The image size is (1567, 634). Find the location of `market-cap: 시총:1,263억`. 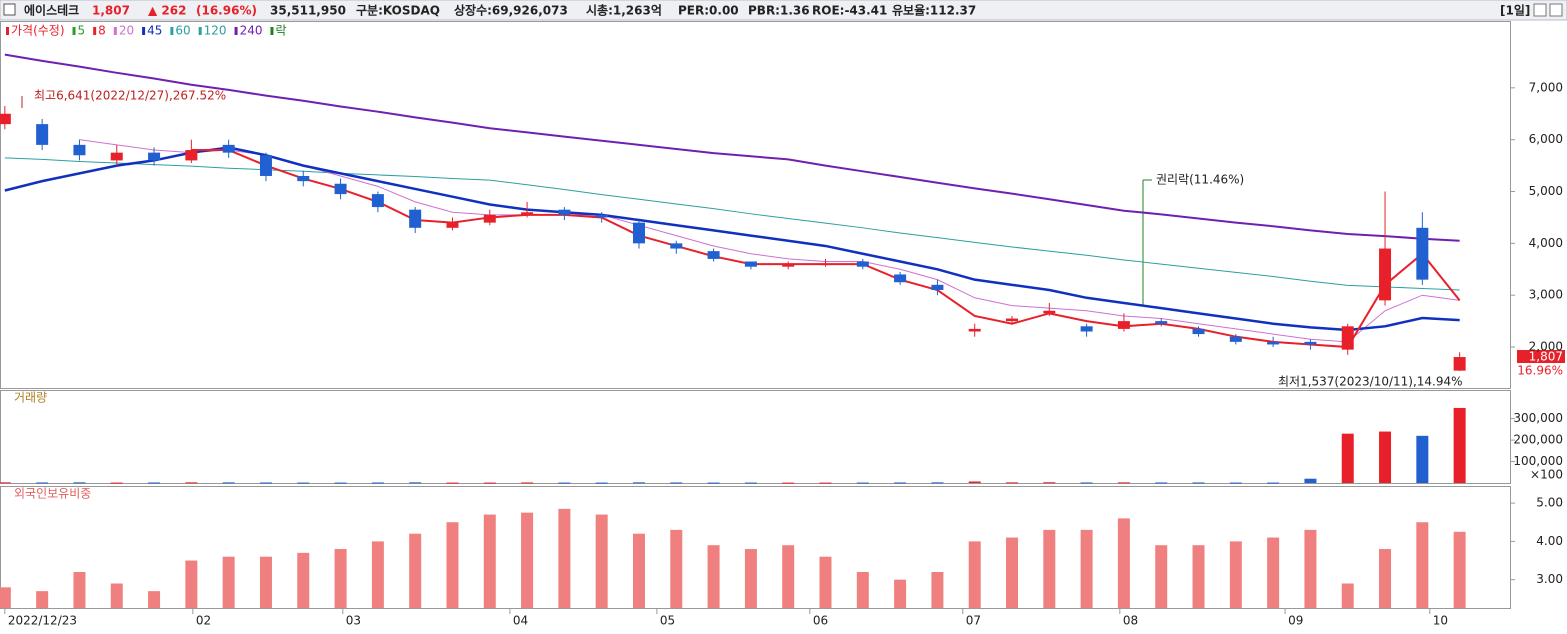

market-cap: 시총:1,263억 is located at coordinates (624, 10).